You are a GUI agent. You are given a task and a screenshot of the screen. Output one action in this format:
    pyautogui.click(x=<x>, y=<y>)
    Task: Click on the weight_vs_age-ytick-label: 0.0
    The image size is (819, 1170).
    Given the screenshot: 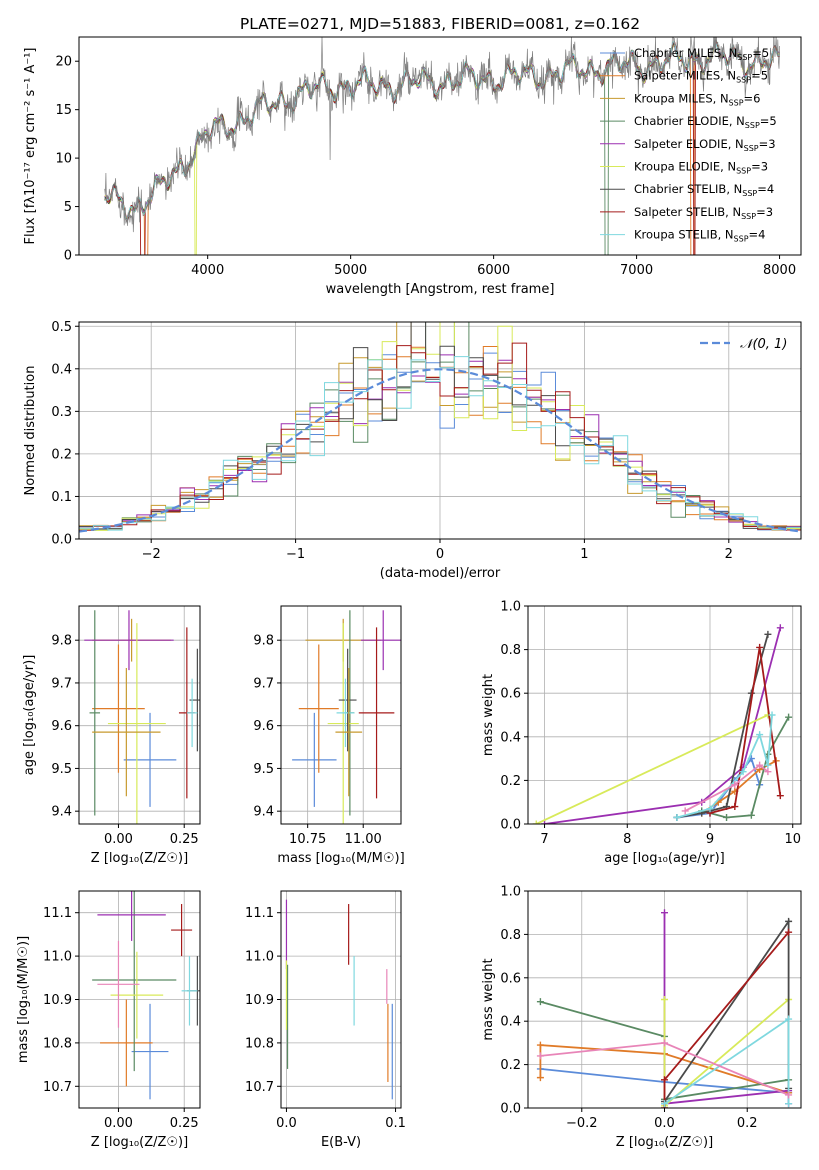 What is the action you would take?
    pyautogui.click(x=510, y=825)
    